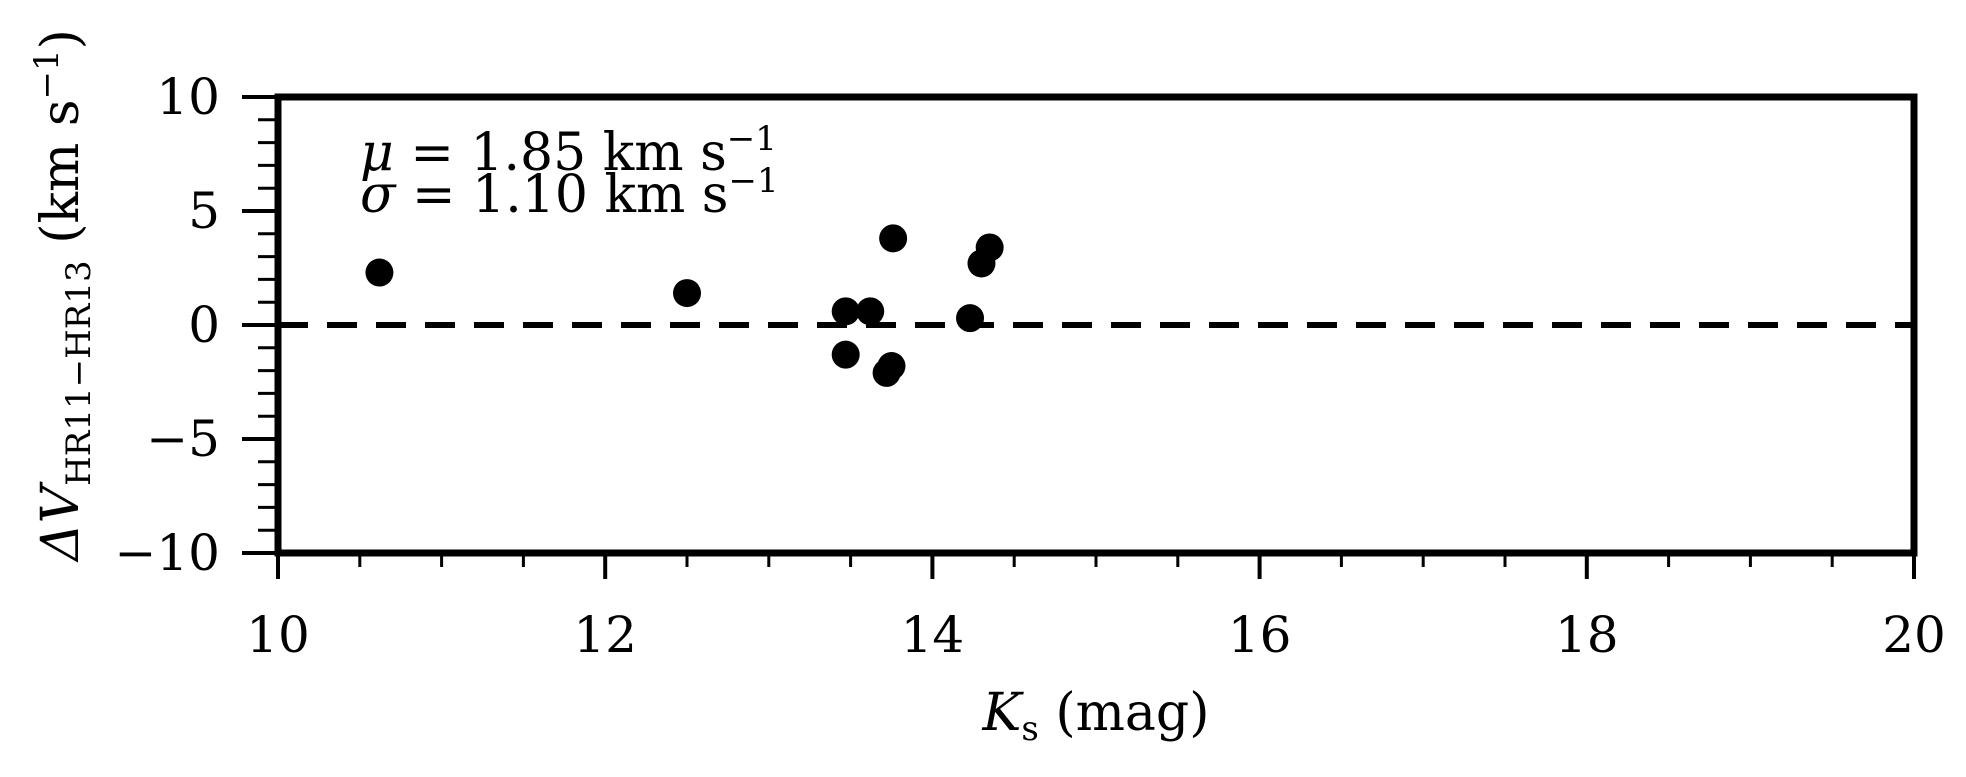 Image resolution: width=1966 pixels, height=777 pixels. I want to click on x-axis-title: Ks (mag), so click(1095, 716).